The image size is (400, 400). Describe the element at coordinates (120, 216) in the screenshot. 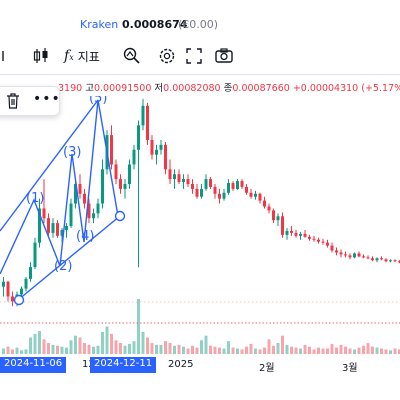

I see `channel-end-handle` at that location.